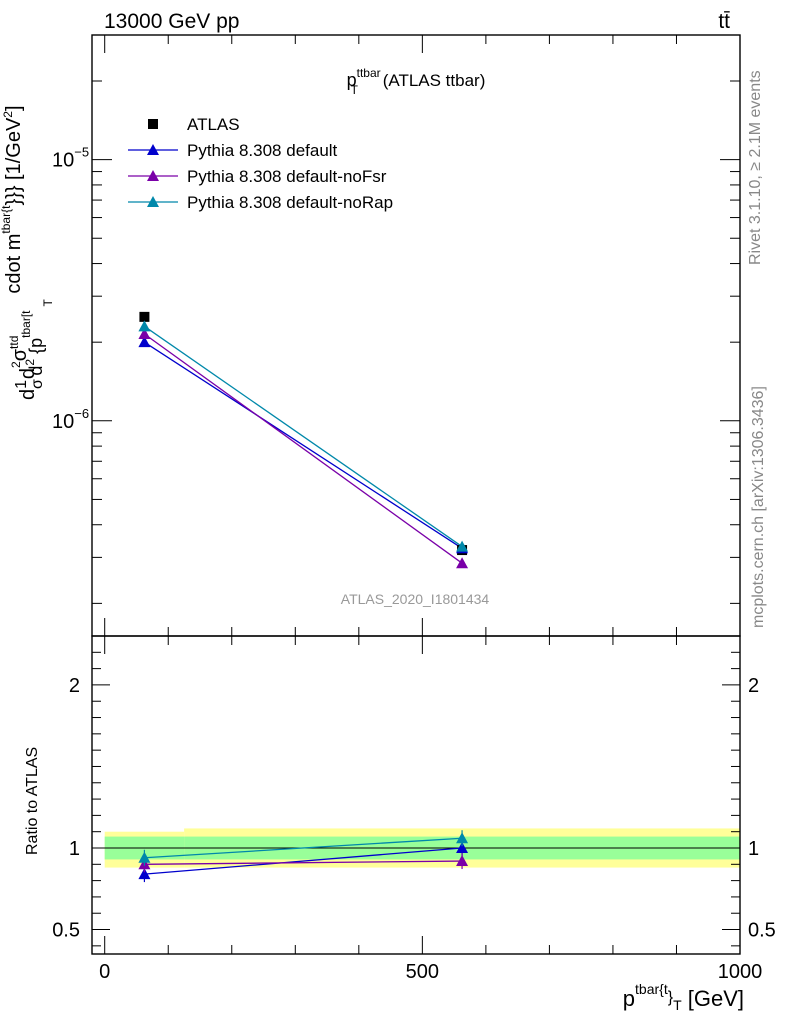 This screenshot has height=1024, width=786. I want to click on main-title: pttbar T (ATLAS ttbar), so click(416, 81).